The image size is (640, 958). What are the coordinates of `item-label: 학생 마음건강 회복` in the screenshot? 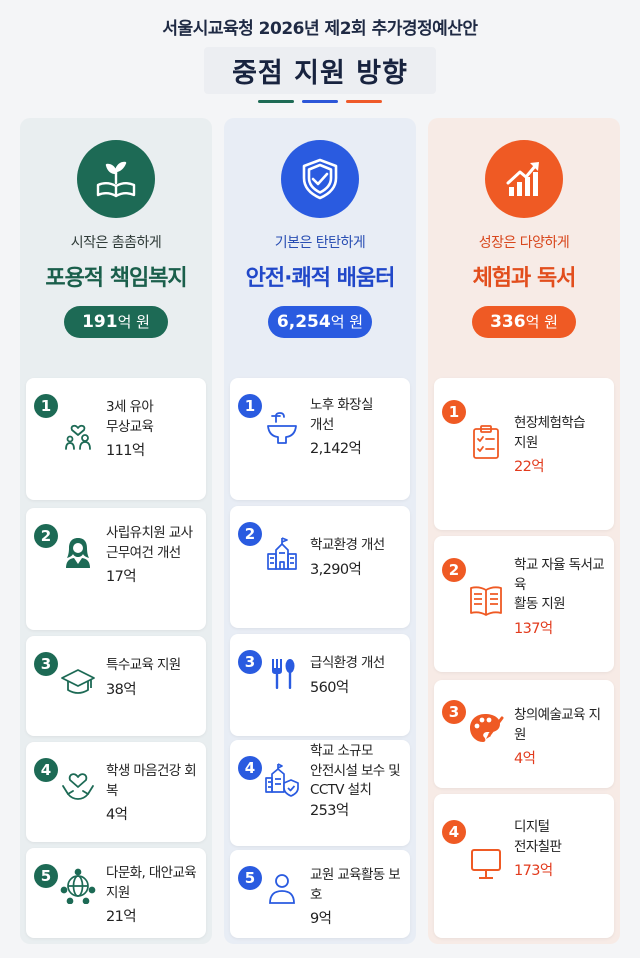 It's located at (151, 781).